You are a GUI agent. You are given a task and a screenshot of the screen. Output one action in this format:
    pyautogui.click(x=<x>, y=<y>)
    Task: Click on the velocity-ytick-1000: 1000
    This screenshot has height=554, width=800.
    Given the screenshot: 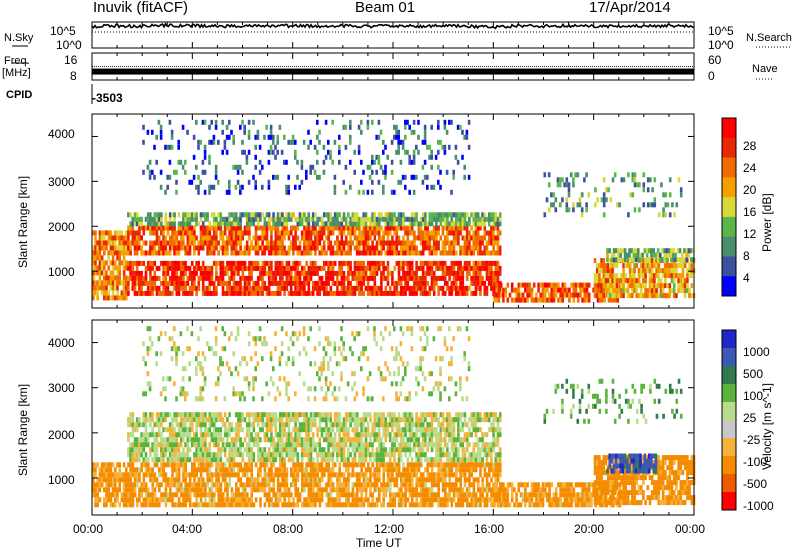 What is the action you would take?
    pyautogui.click(x=61, y=480)
    